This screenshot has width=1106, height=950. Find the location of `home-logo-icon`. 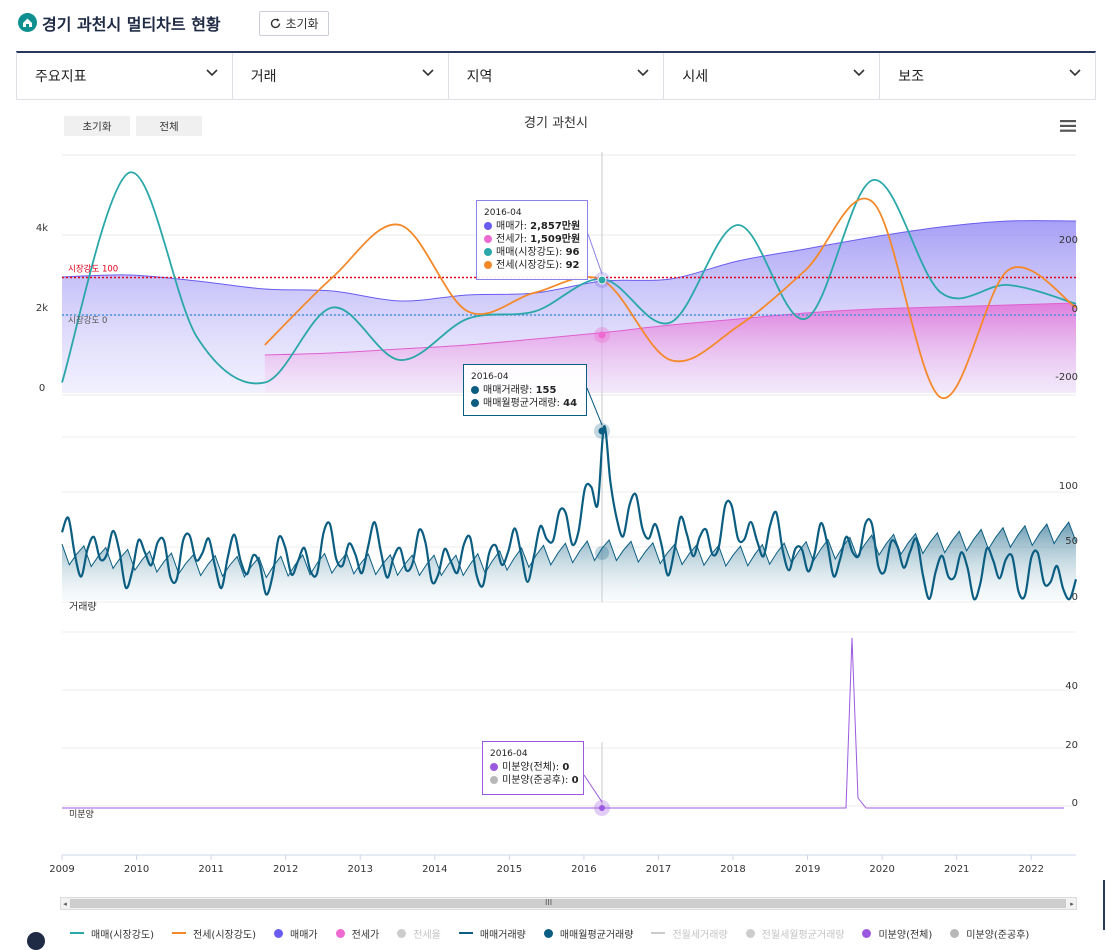

home-logo-icon is located at coordinates (27, 22).